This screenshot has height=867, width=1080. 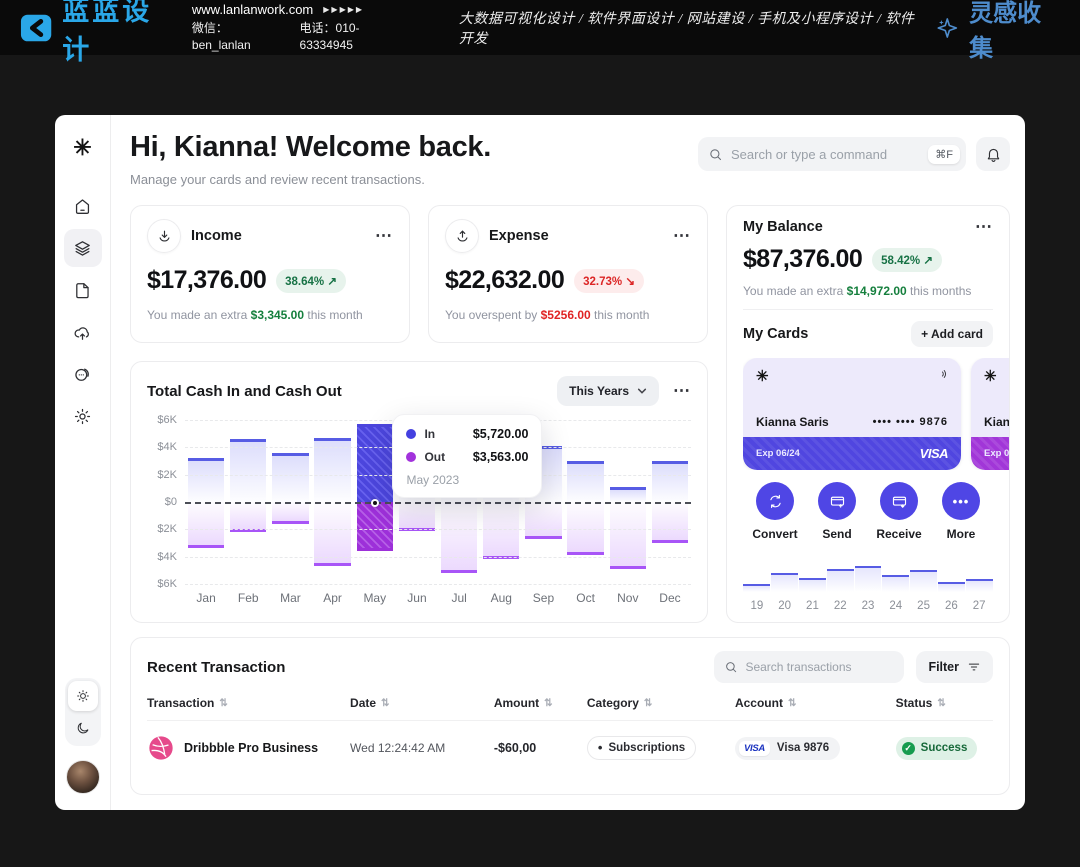 I want to click on sidebar-item-home, so click(x=83, y=206).